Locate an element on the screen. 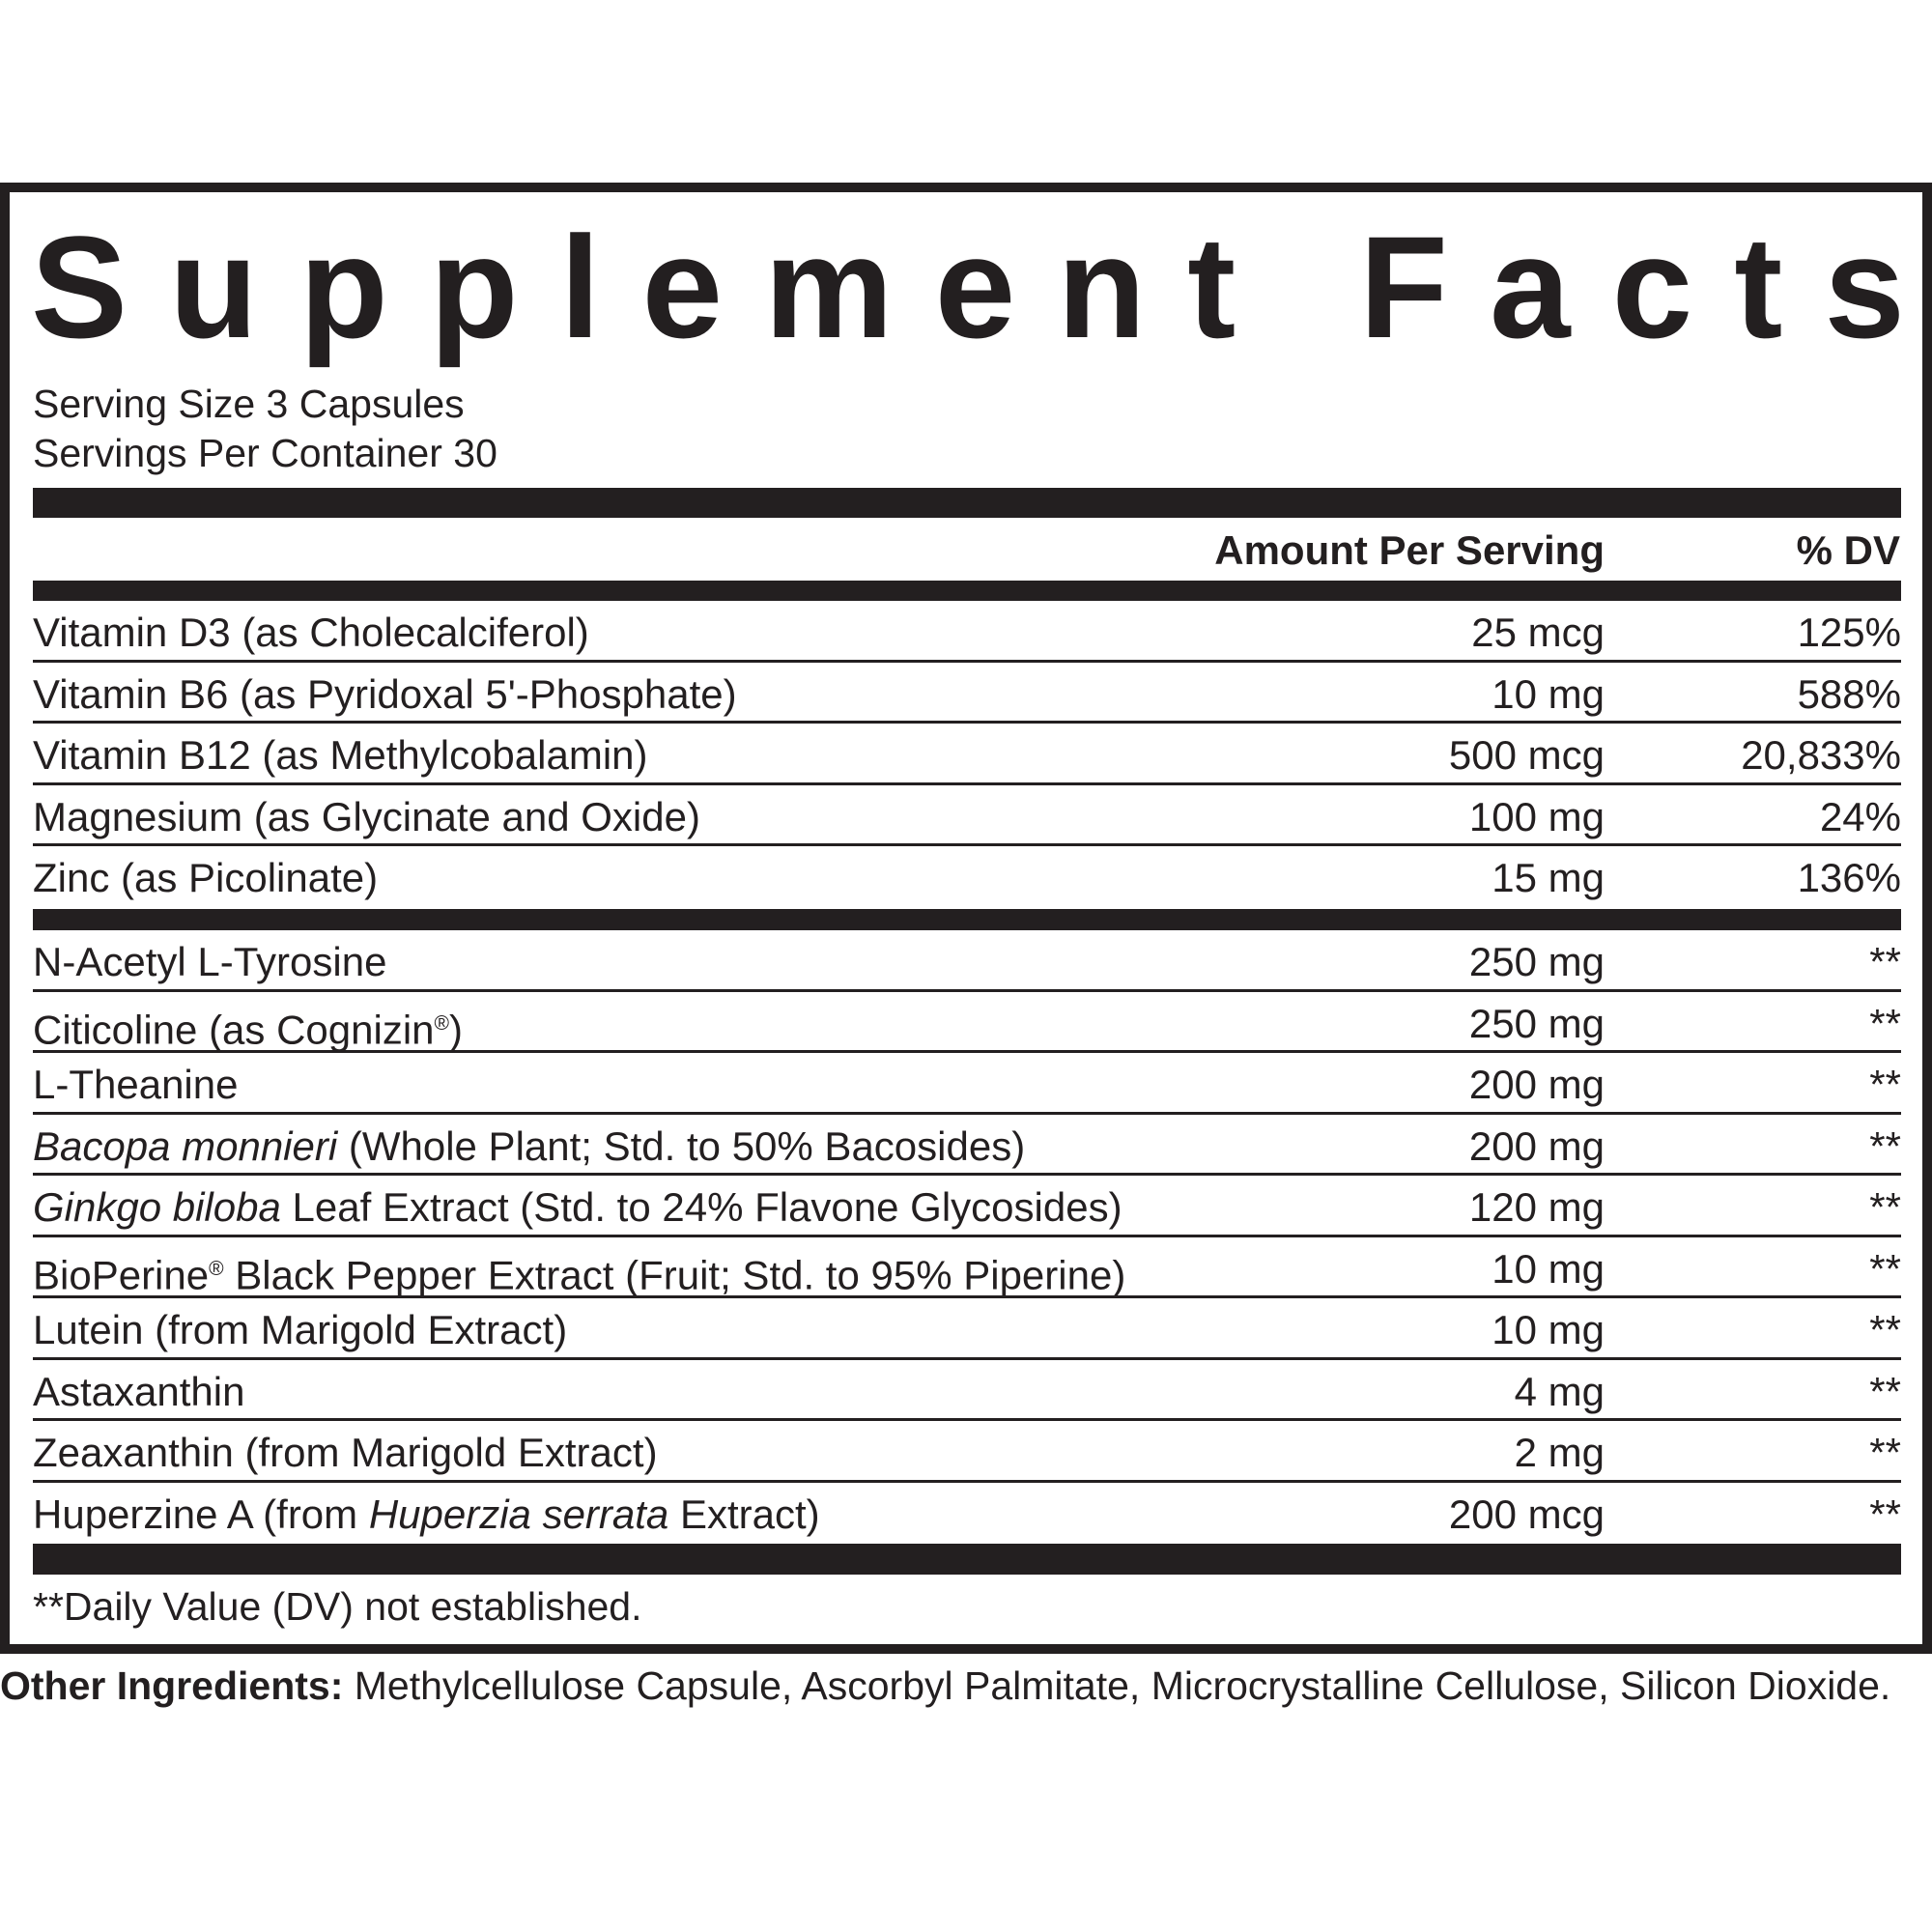 This screenshot has width=1932, height=1932. nutrient-name-part: Magnesium (as Glycinate and Oxide) is located at coordinates (366, 816).